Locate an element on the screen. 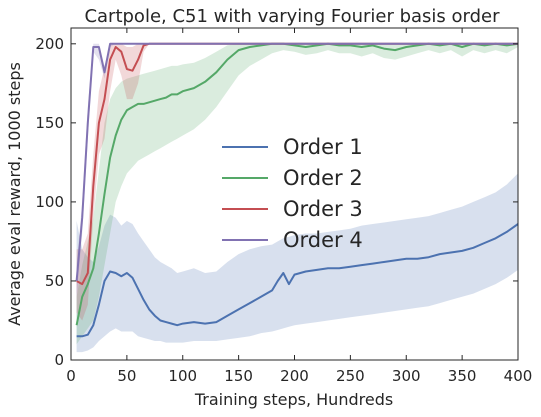  x-tick-label: 300 is located at coordinates (406, 376).